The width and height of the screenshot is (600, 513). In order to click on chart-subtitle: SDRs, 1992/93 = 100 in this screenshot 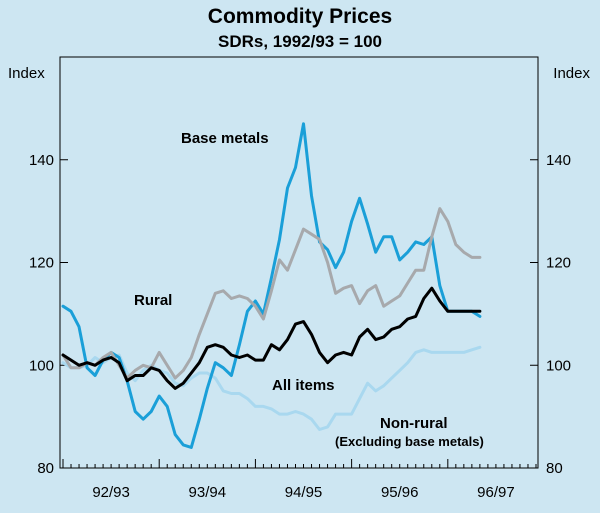, I will do `click(300, 41)`.